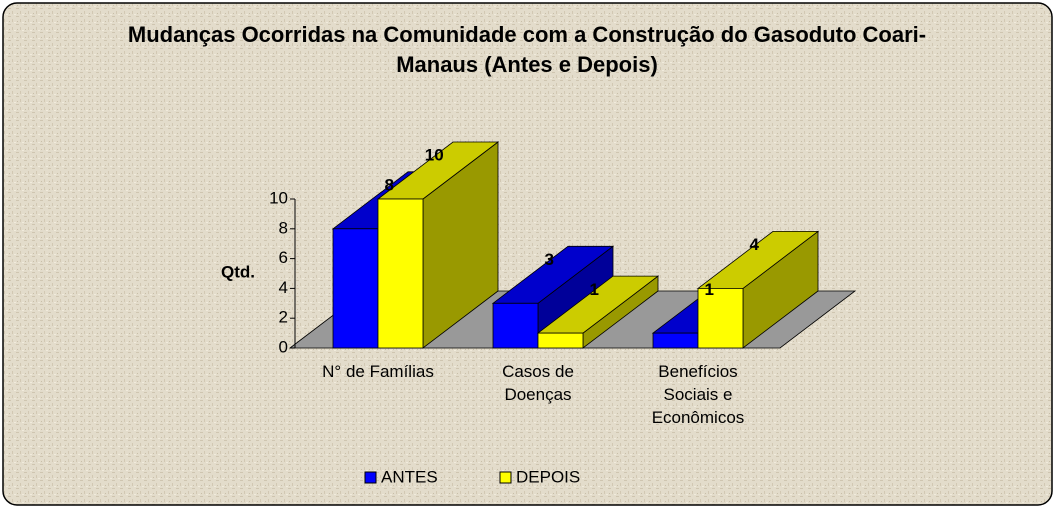 The width and height of the screenshot is (1055, 508). Describe the element at coordinates (283, 257) in the screenshot. I see `y-tick-label: 6` at that location.